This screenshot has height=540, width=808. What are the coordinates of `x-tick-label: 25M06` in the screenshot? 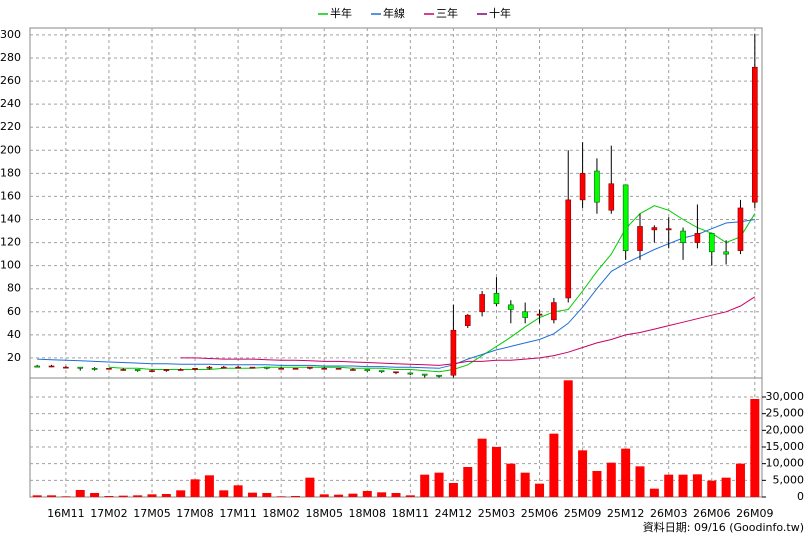 It's located at (540, 513).